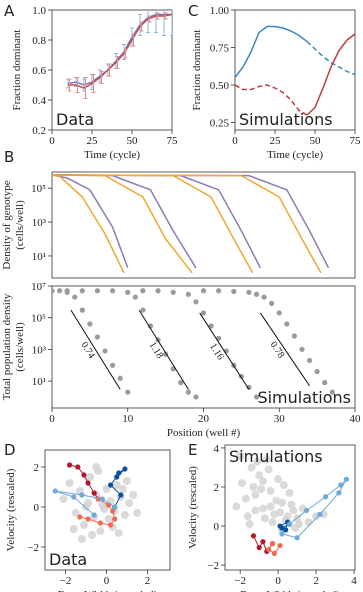  What do you see at coordinates (240, 581) in the screenshot?
I see `x-tick-label: −2` at bounding box center [240, 581].